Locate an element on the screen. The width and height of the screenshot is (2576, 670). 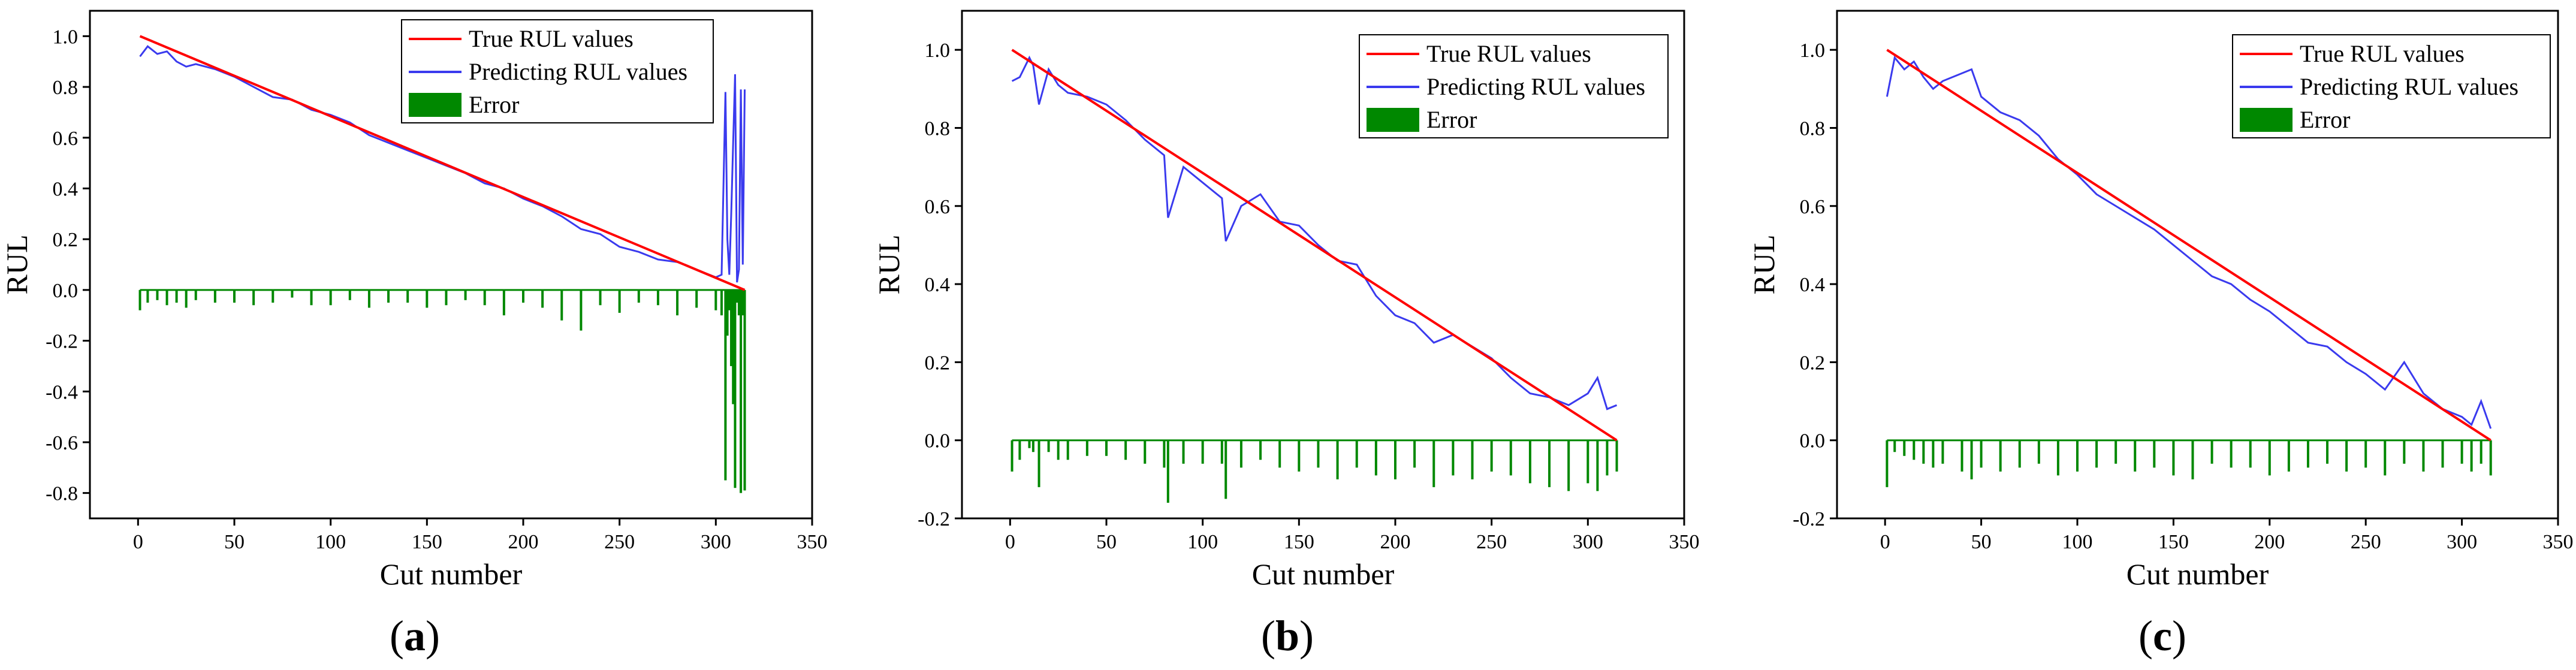
y-tick-label: -0.6 is located at coordinates (62, 443).